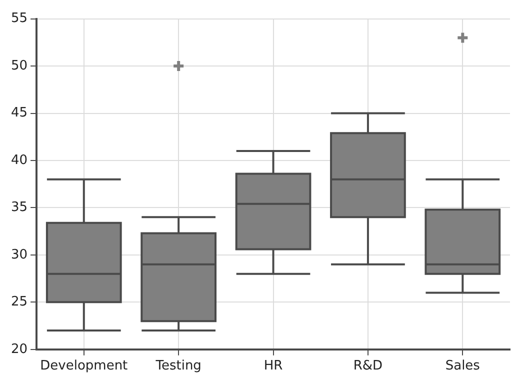 This screenshot has height=385, width=526. I want to click on y-tick-label: 25, so click(19, 302).